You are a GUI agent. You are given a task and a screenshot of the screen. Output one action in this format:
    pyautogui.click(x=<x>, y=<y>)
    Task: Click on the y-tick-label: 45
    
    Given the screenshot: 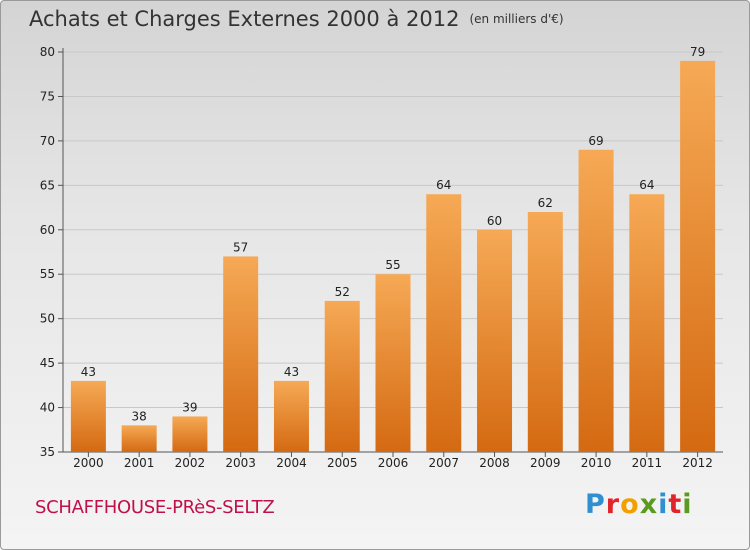 What is the action you would take?
    pyautogui.click(x=47, y=363)
    